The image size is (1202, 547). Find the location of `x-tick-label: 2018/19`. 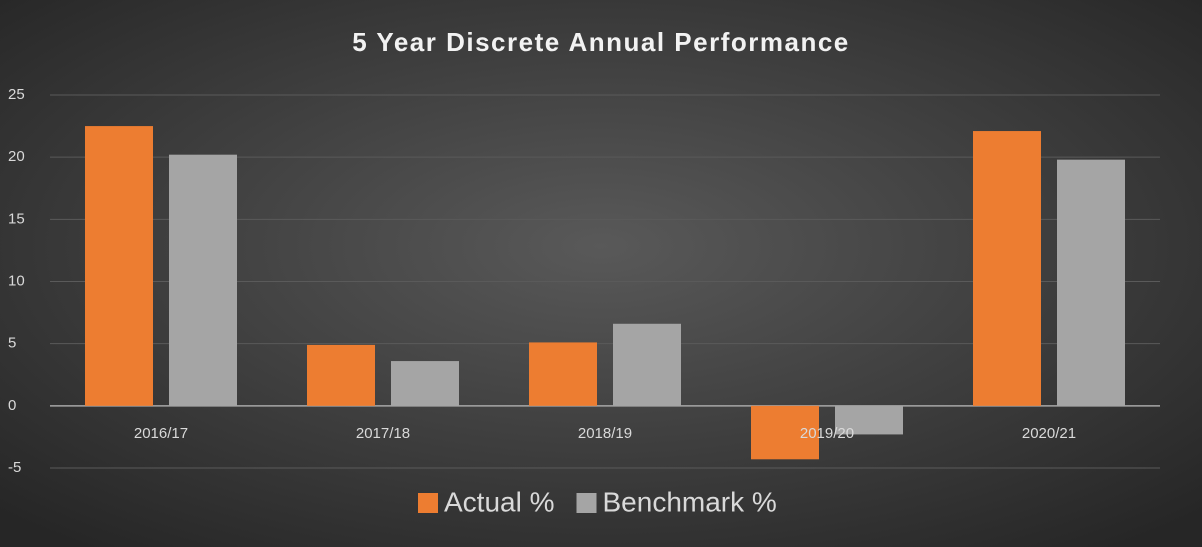

x-tick-label: 2018/19 is located at coordinates (605, 433).